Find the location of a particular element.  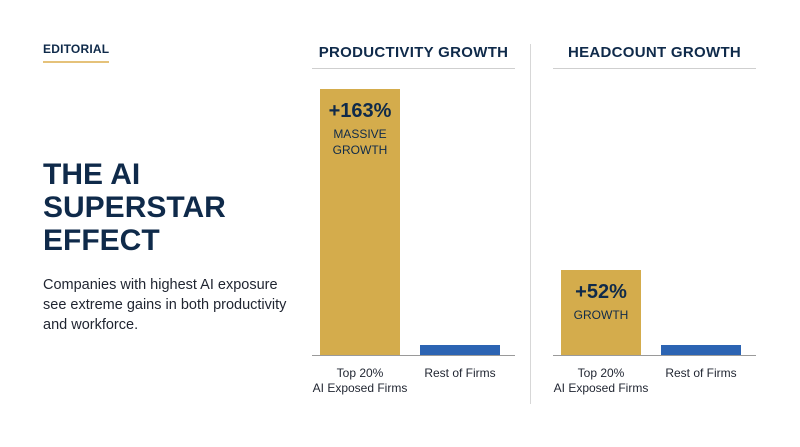

page-title: THE AI SUPERSTAR EFFECT is located at coordinates (134, 207).